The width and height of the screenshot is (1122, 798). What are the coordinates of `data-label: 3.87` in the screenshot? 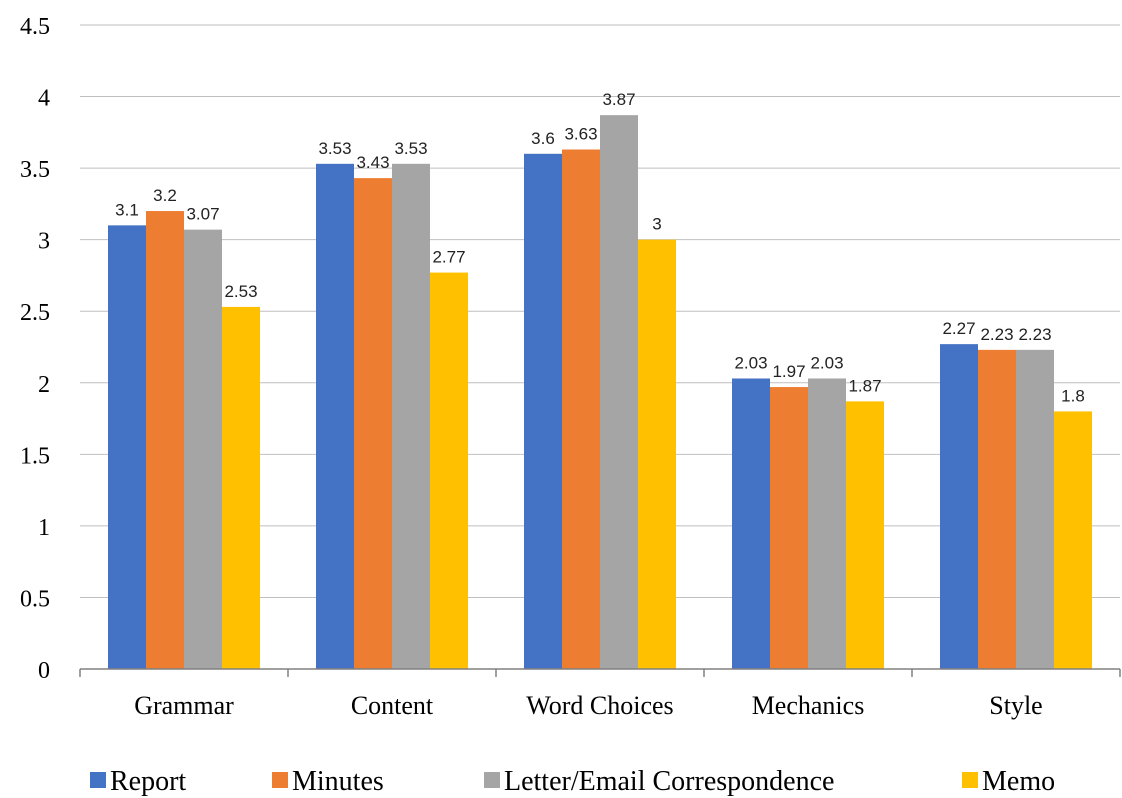 It's located at (618, 99).